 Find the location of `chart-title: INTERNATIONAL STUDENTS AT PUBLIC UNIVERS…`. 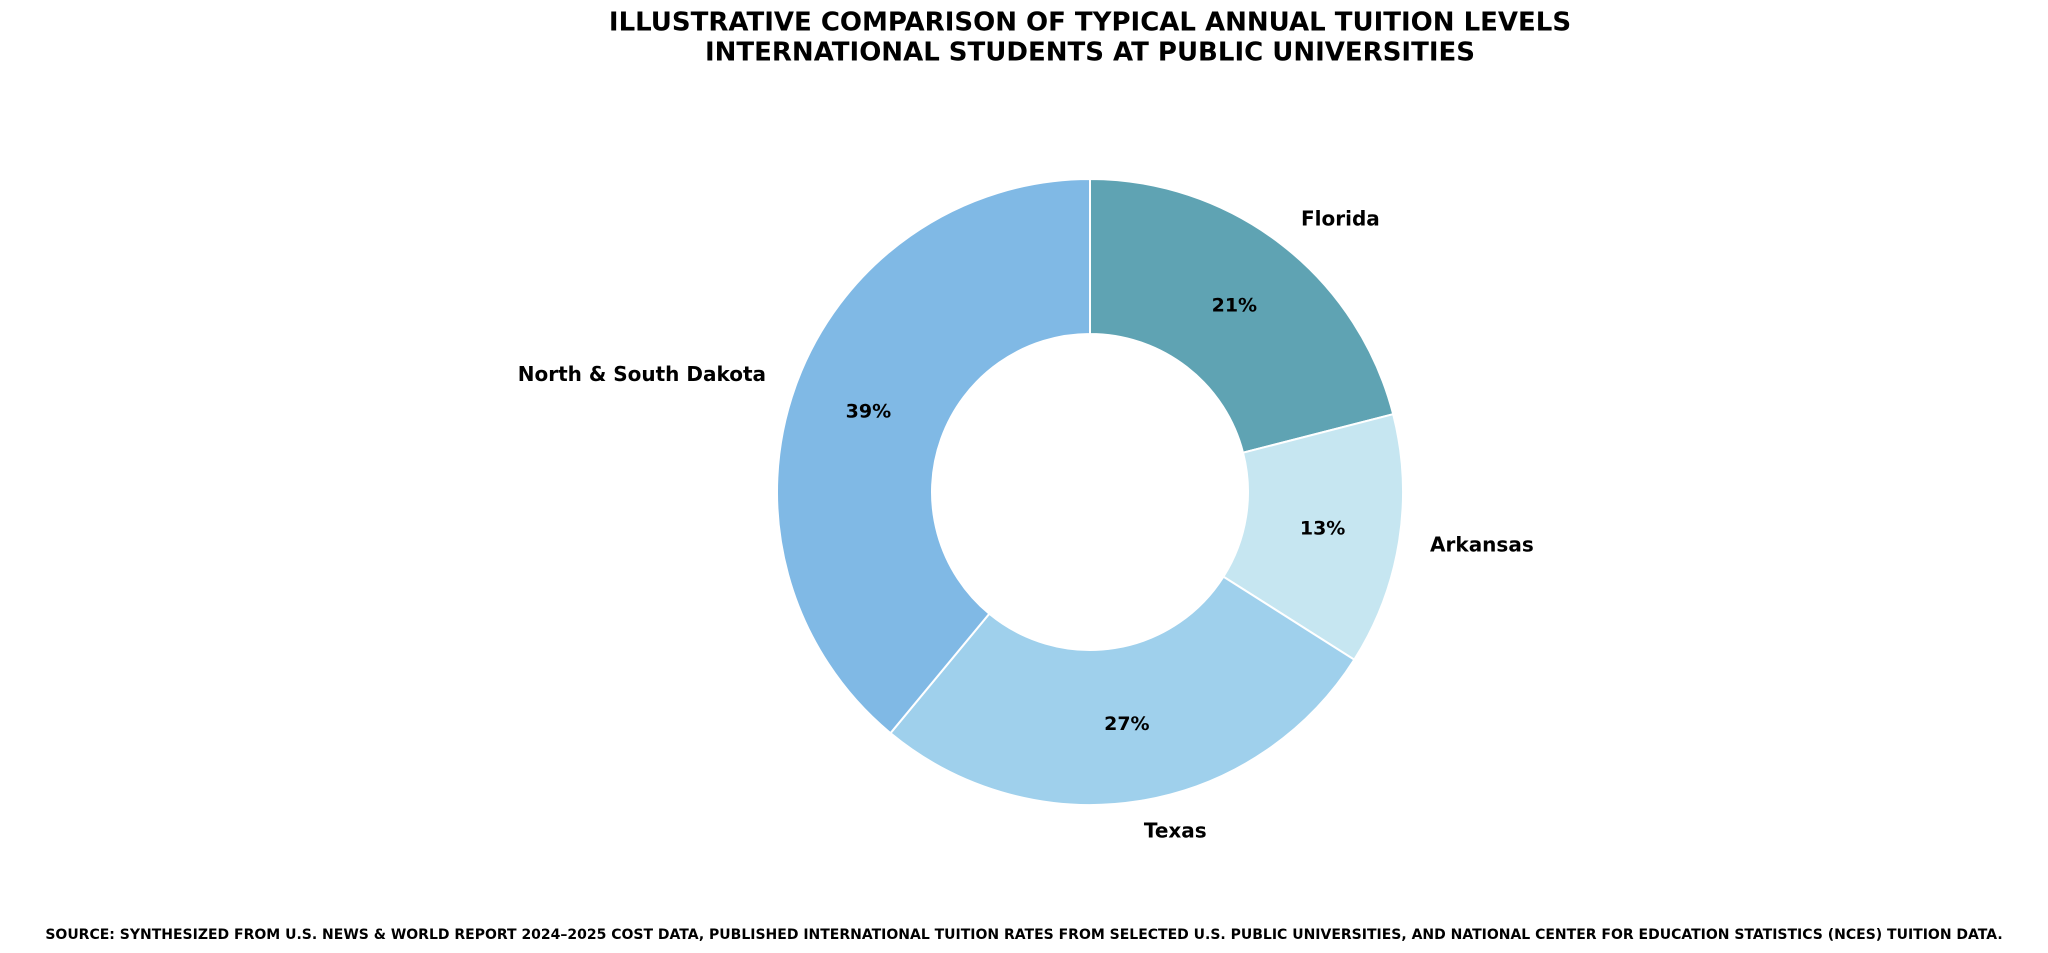

chart-title: INTERNATIONAL STUDENTS AT PUBLIC UNIVERS… is located at coordinates (1090, 53).